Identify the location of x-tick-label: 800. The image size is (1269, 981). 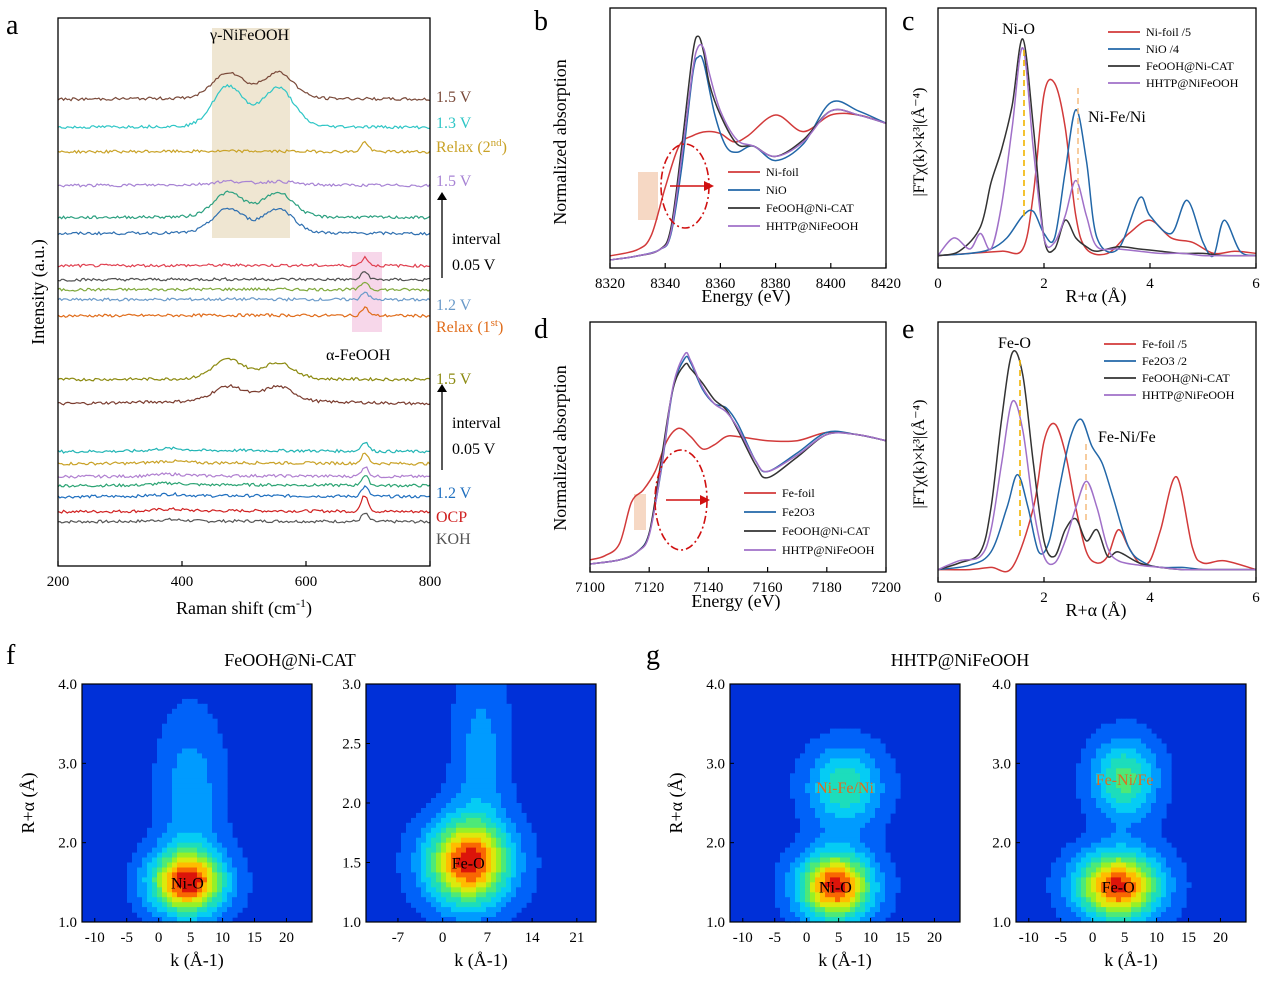
(430, 582).